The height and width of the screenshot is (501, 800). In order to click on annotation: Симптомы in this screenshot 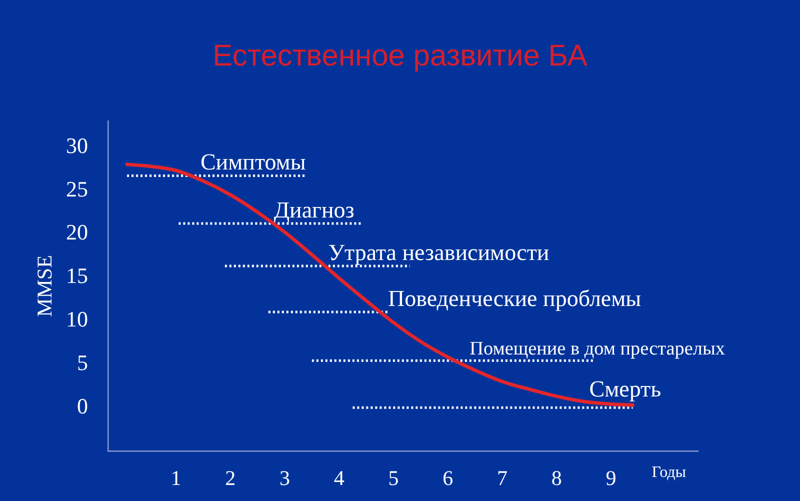, I will do `click(253, 162)`.